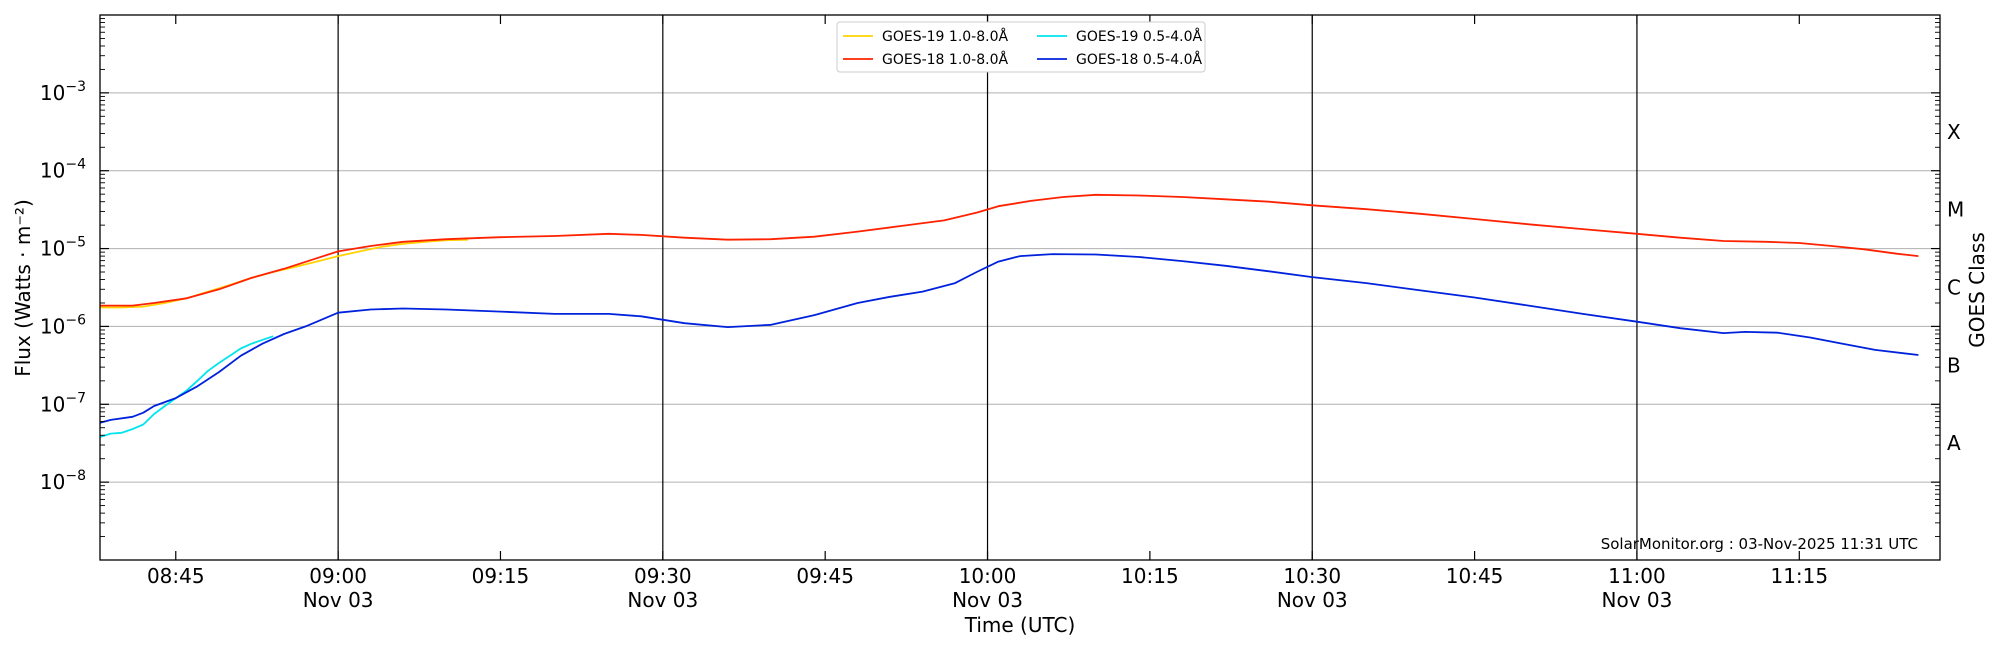 The height and width of the screenshot is (654, 2000). Describe the element at coordinates (1954, 443) in the screenshot. I see `goes-class-label: A` at that location.